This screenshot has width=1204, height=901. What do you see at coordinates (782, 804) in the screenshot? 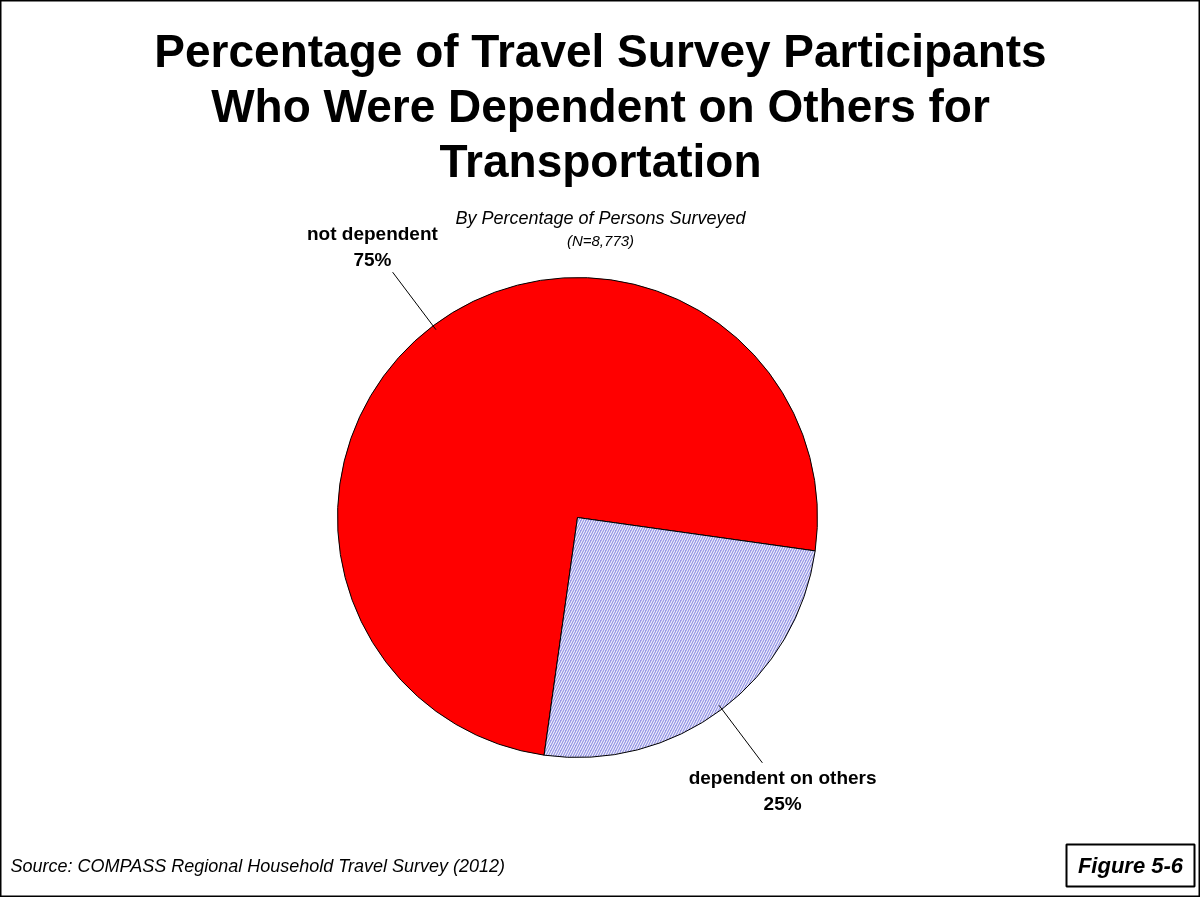
I see `data-label: 25%` at bounding box center [782, 804].